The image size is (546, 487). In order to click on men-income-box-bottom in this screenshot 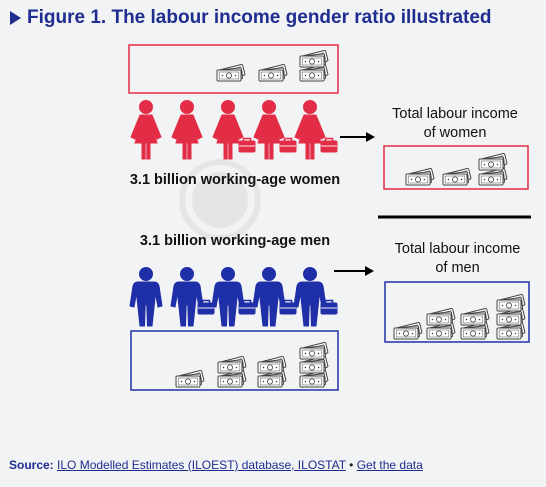, I will do `click(234, 360)`.